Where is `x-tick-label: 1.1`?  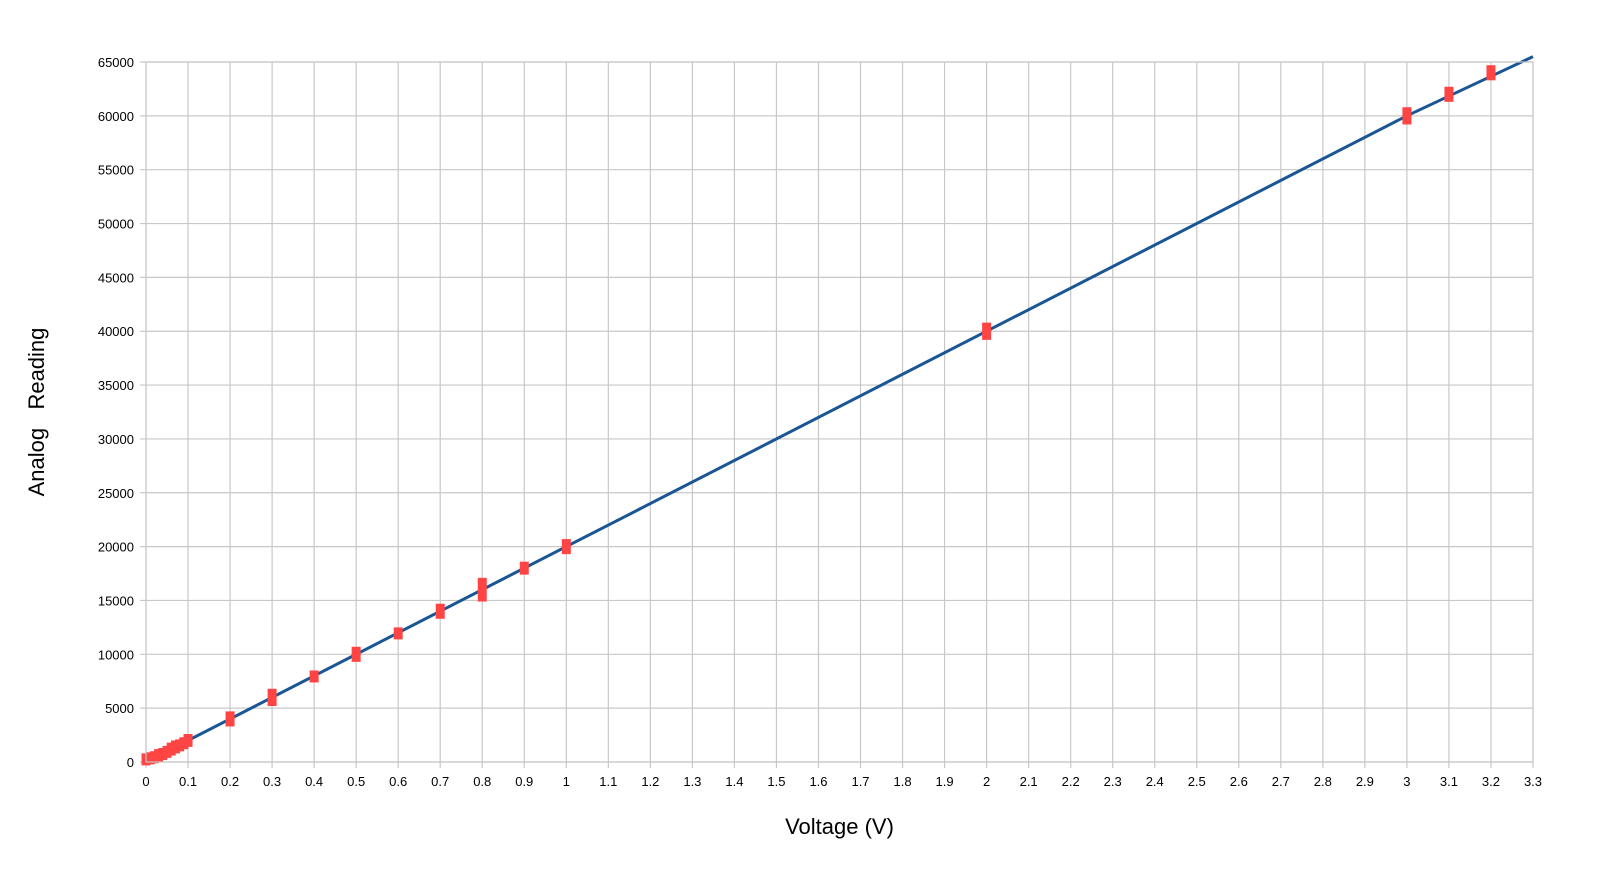
x-tick-label: 1.1 is located at coordinates (608, 781).